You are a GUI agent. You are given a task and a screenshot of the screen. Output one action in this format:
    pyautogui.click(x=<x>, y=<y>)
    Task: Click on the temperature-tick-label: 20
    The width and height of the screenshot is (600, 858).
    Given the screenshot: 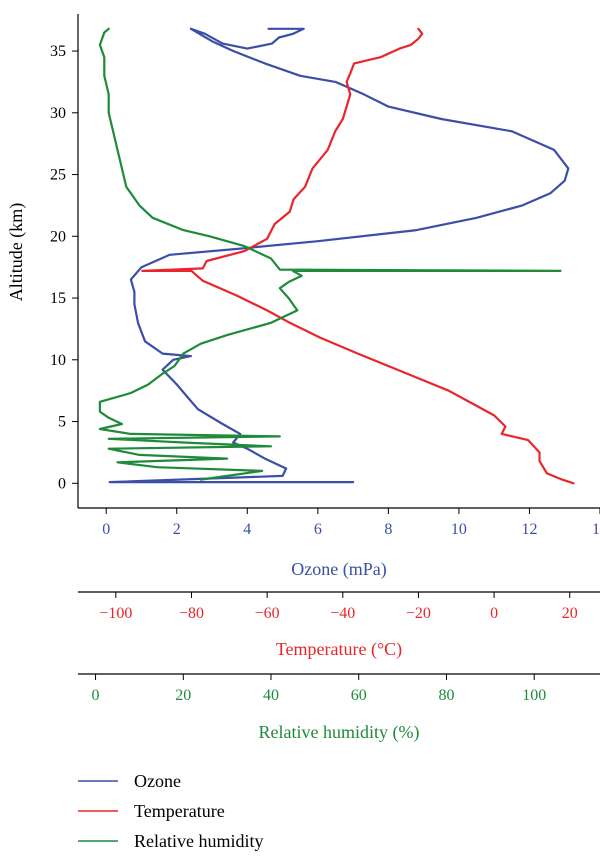 What is the action you would take?
    pyautogui.click(x=570, y=613)
    